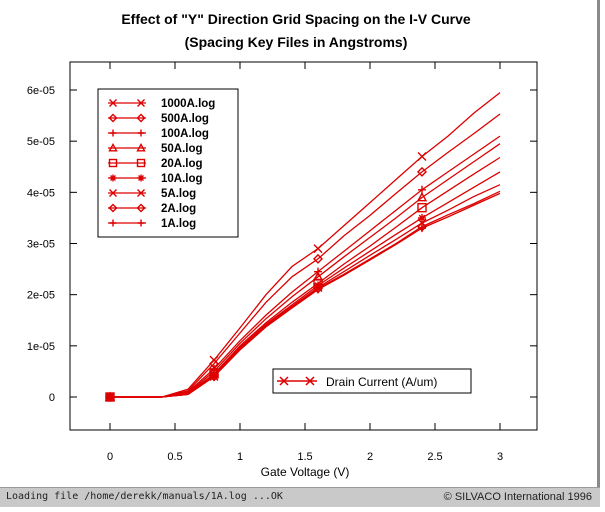 This screenshot has height=512, width=605. Describe the element at coordinates (155, 179) in the screenshot. I see `legend-entry: 10A.log` at that location.